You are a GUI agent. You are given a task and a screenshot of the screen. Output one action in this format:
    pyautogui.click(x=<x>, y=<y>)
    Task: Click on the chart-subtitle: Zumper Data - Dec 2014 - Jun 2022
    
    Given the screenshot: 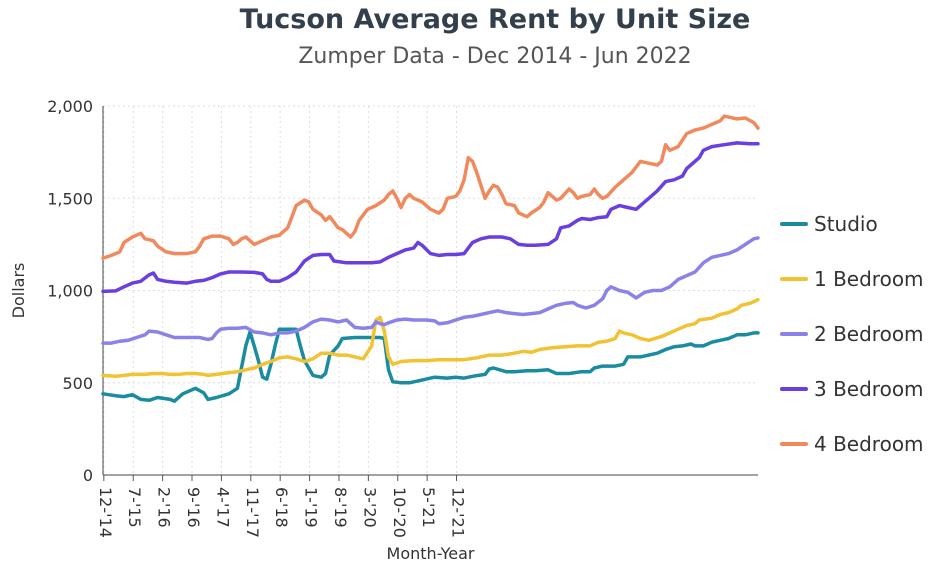 What is the action you would take?
    pyautogui.click(x=495, y=56)
    